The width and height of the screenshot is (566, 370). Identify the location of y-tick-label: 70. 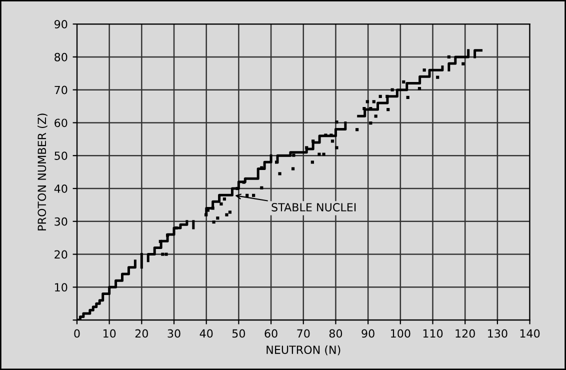
(61, 90).